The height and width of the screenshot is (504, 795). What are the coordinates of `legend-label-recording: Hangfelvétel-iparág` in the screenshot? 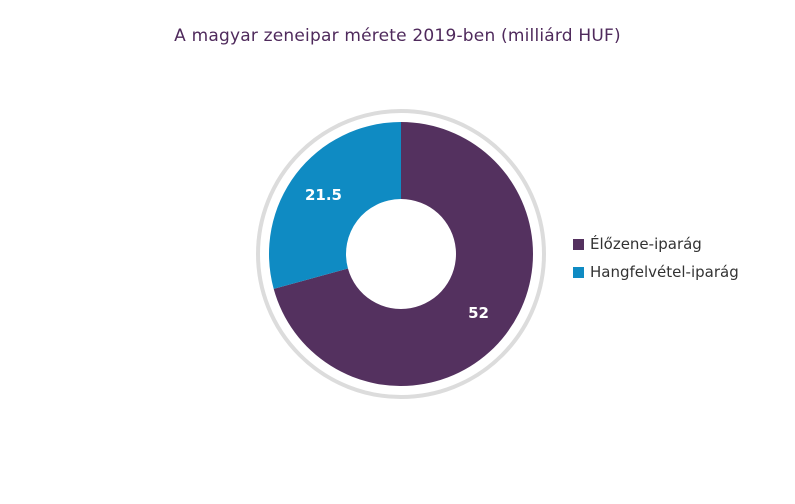 It's located at (664, 272).